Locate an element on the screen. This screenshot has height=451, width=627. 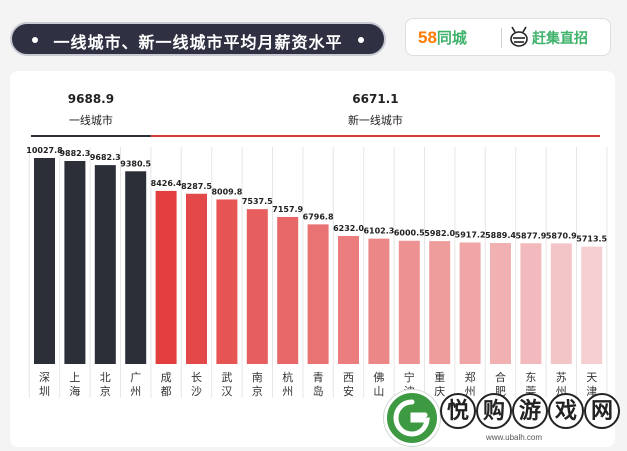
category-label: 南 is located at coordinates (257, 377).